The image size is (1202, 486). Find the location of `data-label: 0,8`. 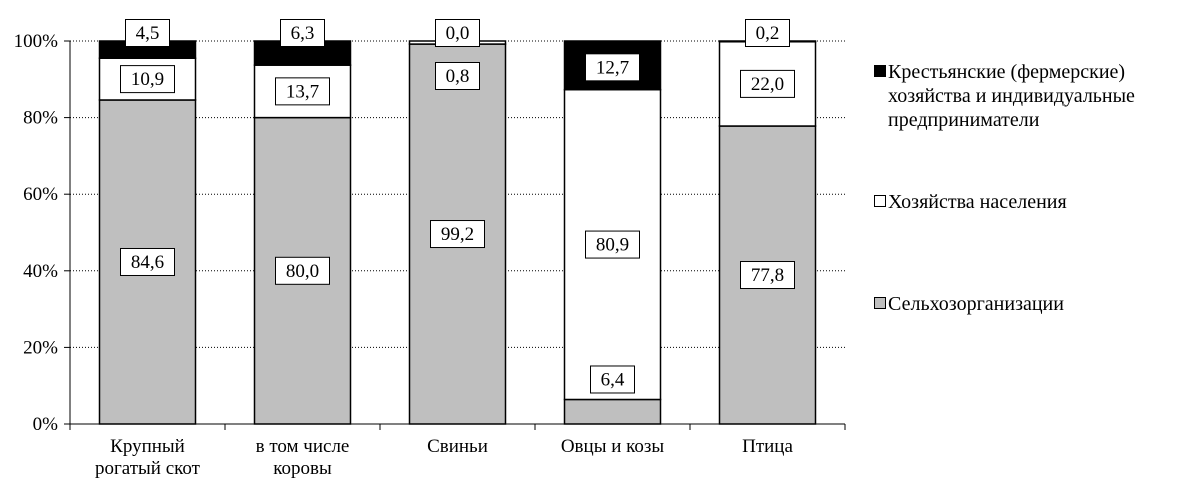

data-label: 0,8 is located at coordinates (458, 76).